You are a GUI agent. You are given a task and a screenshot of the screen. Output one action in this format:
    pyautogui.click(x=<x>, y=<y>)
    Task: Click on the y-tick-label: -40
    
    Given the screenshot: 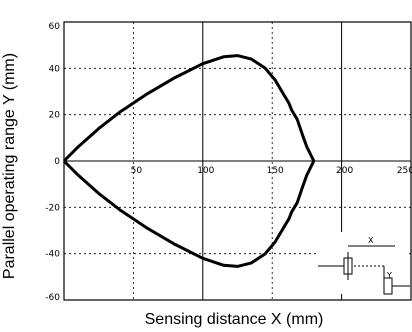 What is the action you would take?
    pyautogui.click(x=52, y=255)
    